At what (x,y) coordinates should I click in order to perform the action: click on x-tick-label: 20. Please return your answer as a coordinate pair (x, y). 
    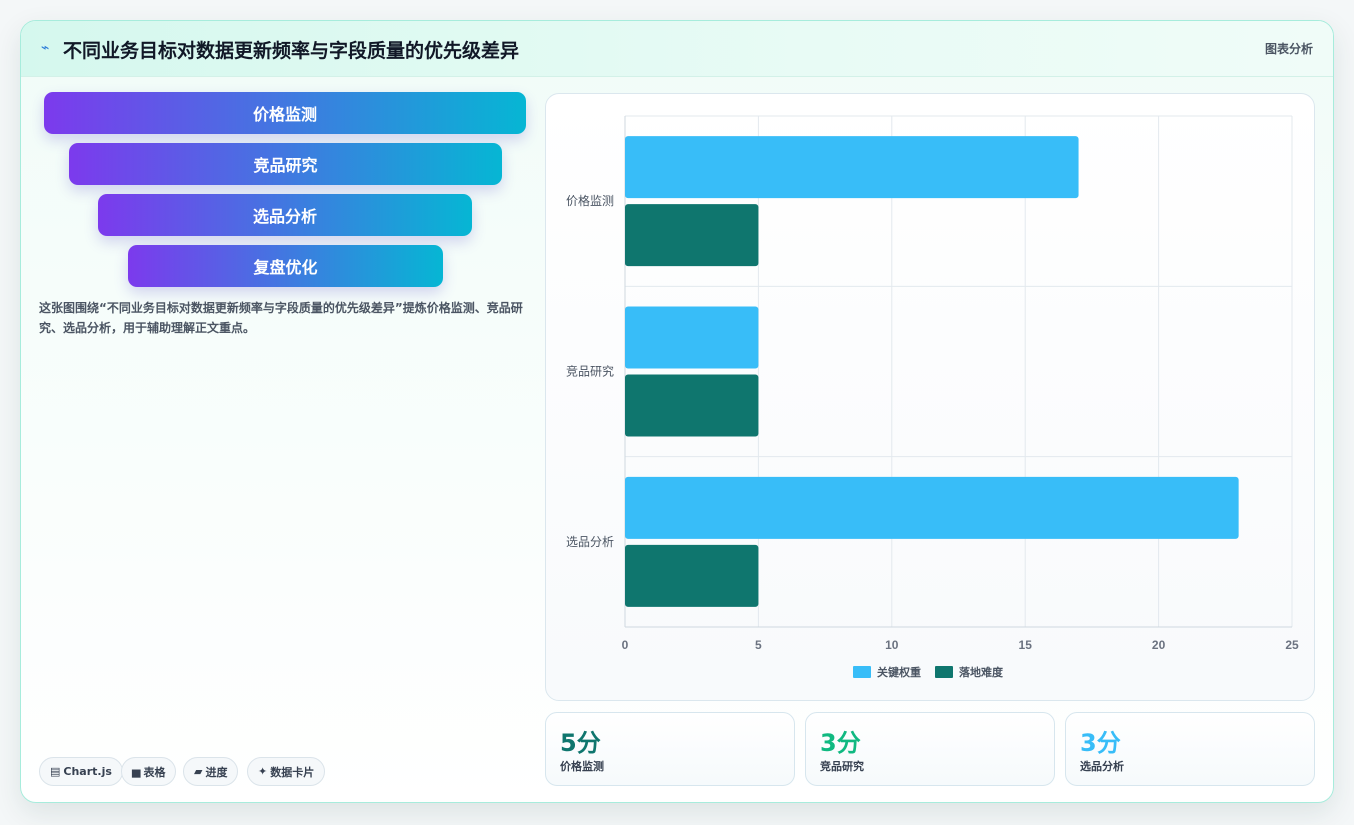
    Looking at the image, I should click on (1159, 645).